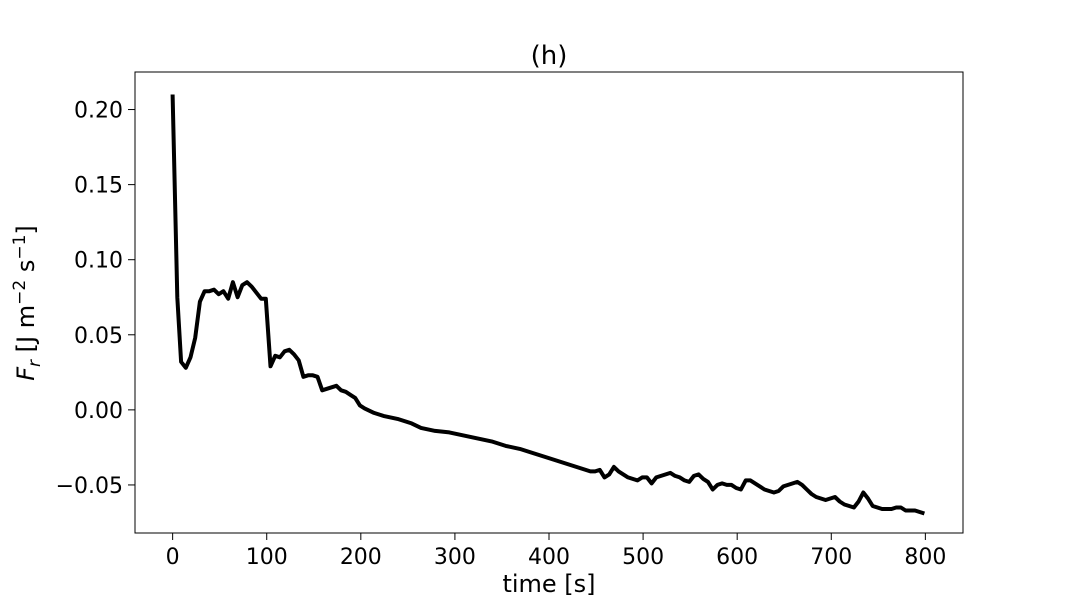 Image resolution: width=1071 pixels, height=600 pixels. I want to click on x-axis: 0 100 200 300 400 500 600 700 800, so click(556, 551).